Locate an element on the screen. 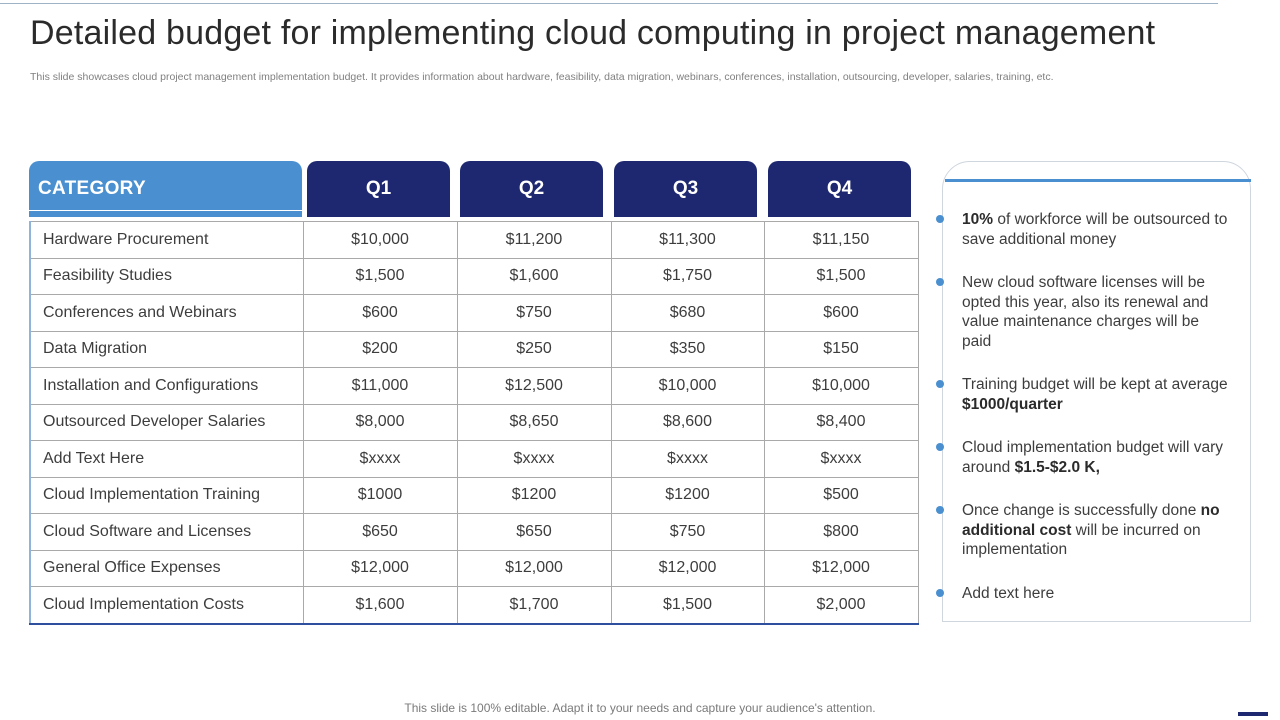  cell-category: Data Migration is located at coordinates (166, 349).